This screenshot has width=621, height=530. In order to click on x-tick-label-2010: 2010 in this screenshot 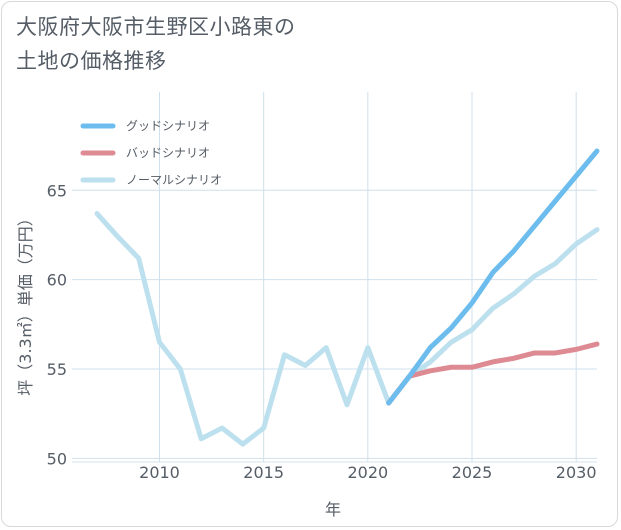, I will do `click(159, 472)`.